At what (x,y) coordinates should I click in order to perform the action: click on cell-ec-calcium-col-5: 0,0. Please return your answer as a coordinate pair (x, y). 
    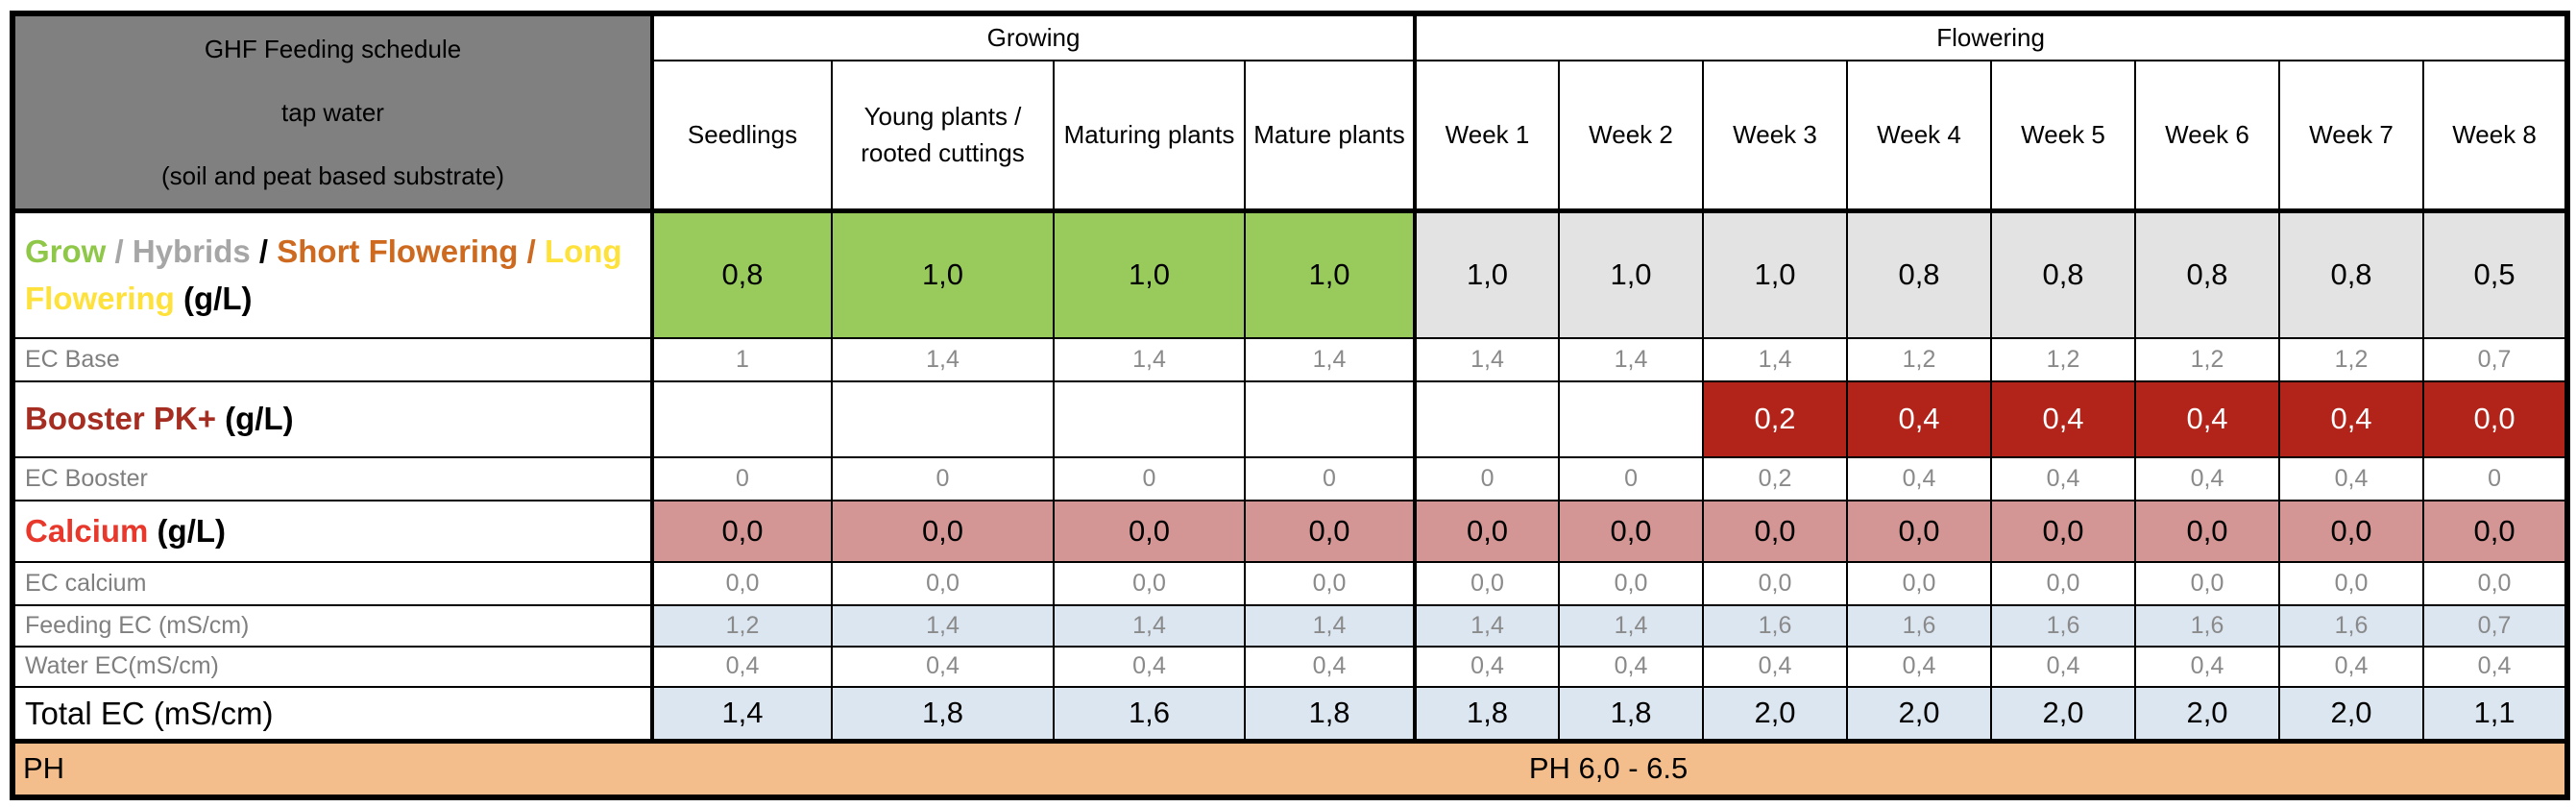
    Looking at the image, I should click on (1487, 583).